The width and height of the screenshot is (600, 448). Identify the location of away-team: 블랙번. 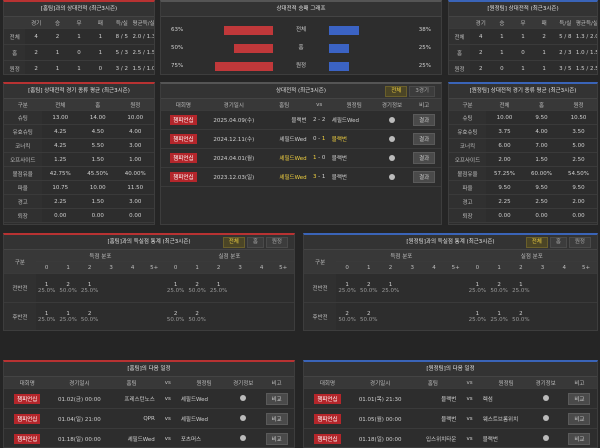
(339, 159).